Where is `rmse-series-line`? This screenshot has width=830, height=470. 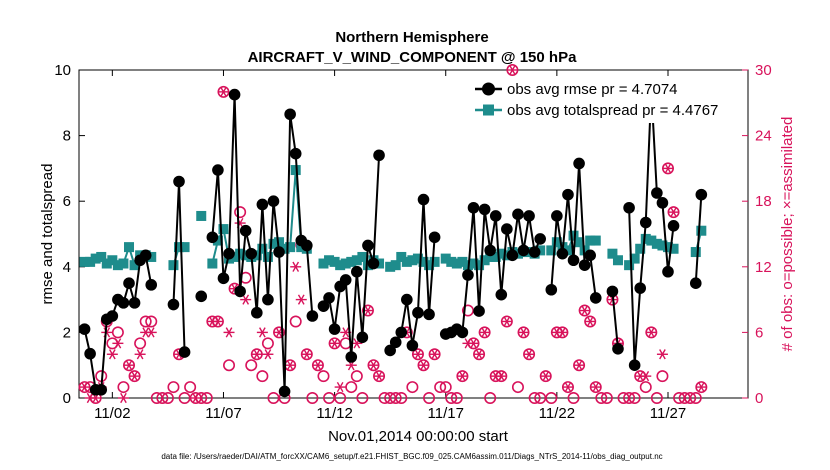
rmse-series-line is located at coordinates (615, 320).